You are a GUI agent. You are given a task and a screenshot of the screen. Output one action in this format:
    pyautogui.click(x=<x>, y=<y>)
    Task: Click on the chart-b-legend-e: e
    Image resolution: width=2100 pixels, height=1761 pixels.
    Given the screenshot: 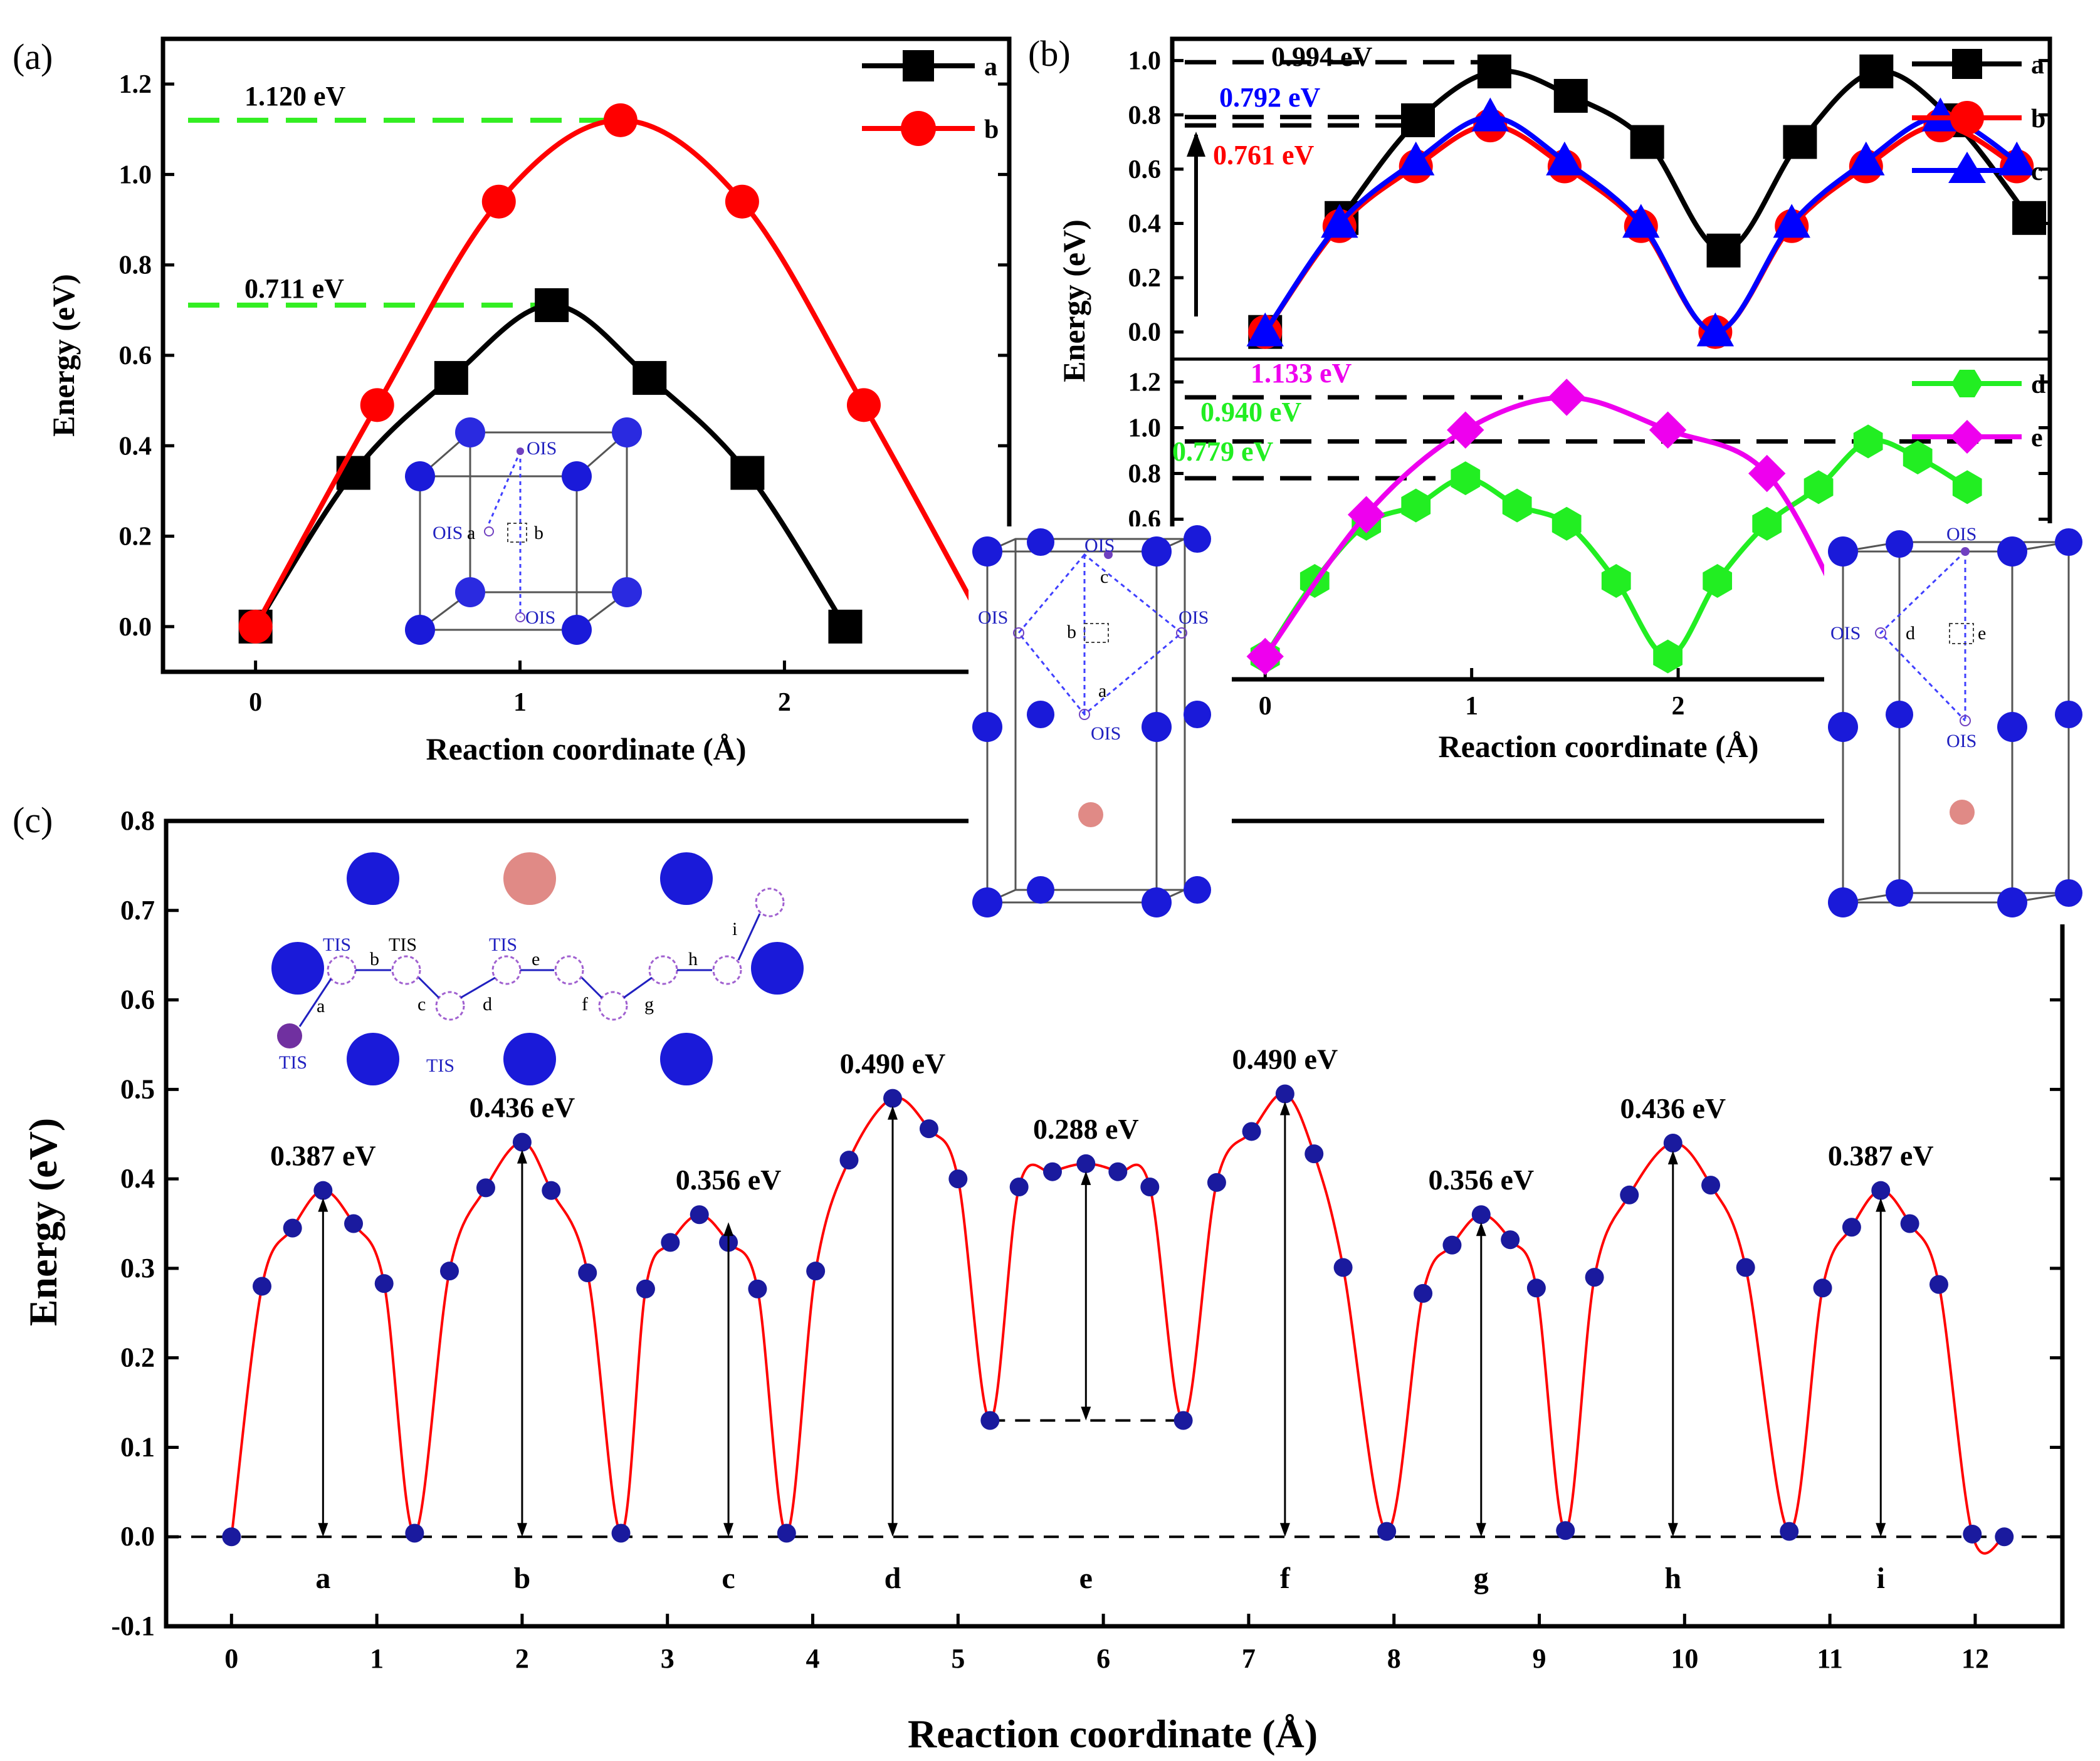 What is the action you would take?
    pyautogui.click(x=2037, y=438)
    